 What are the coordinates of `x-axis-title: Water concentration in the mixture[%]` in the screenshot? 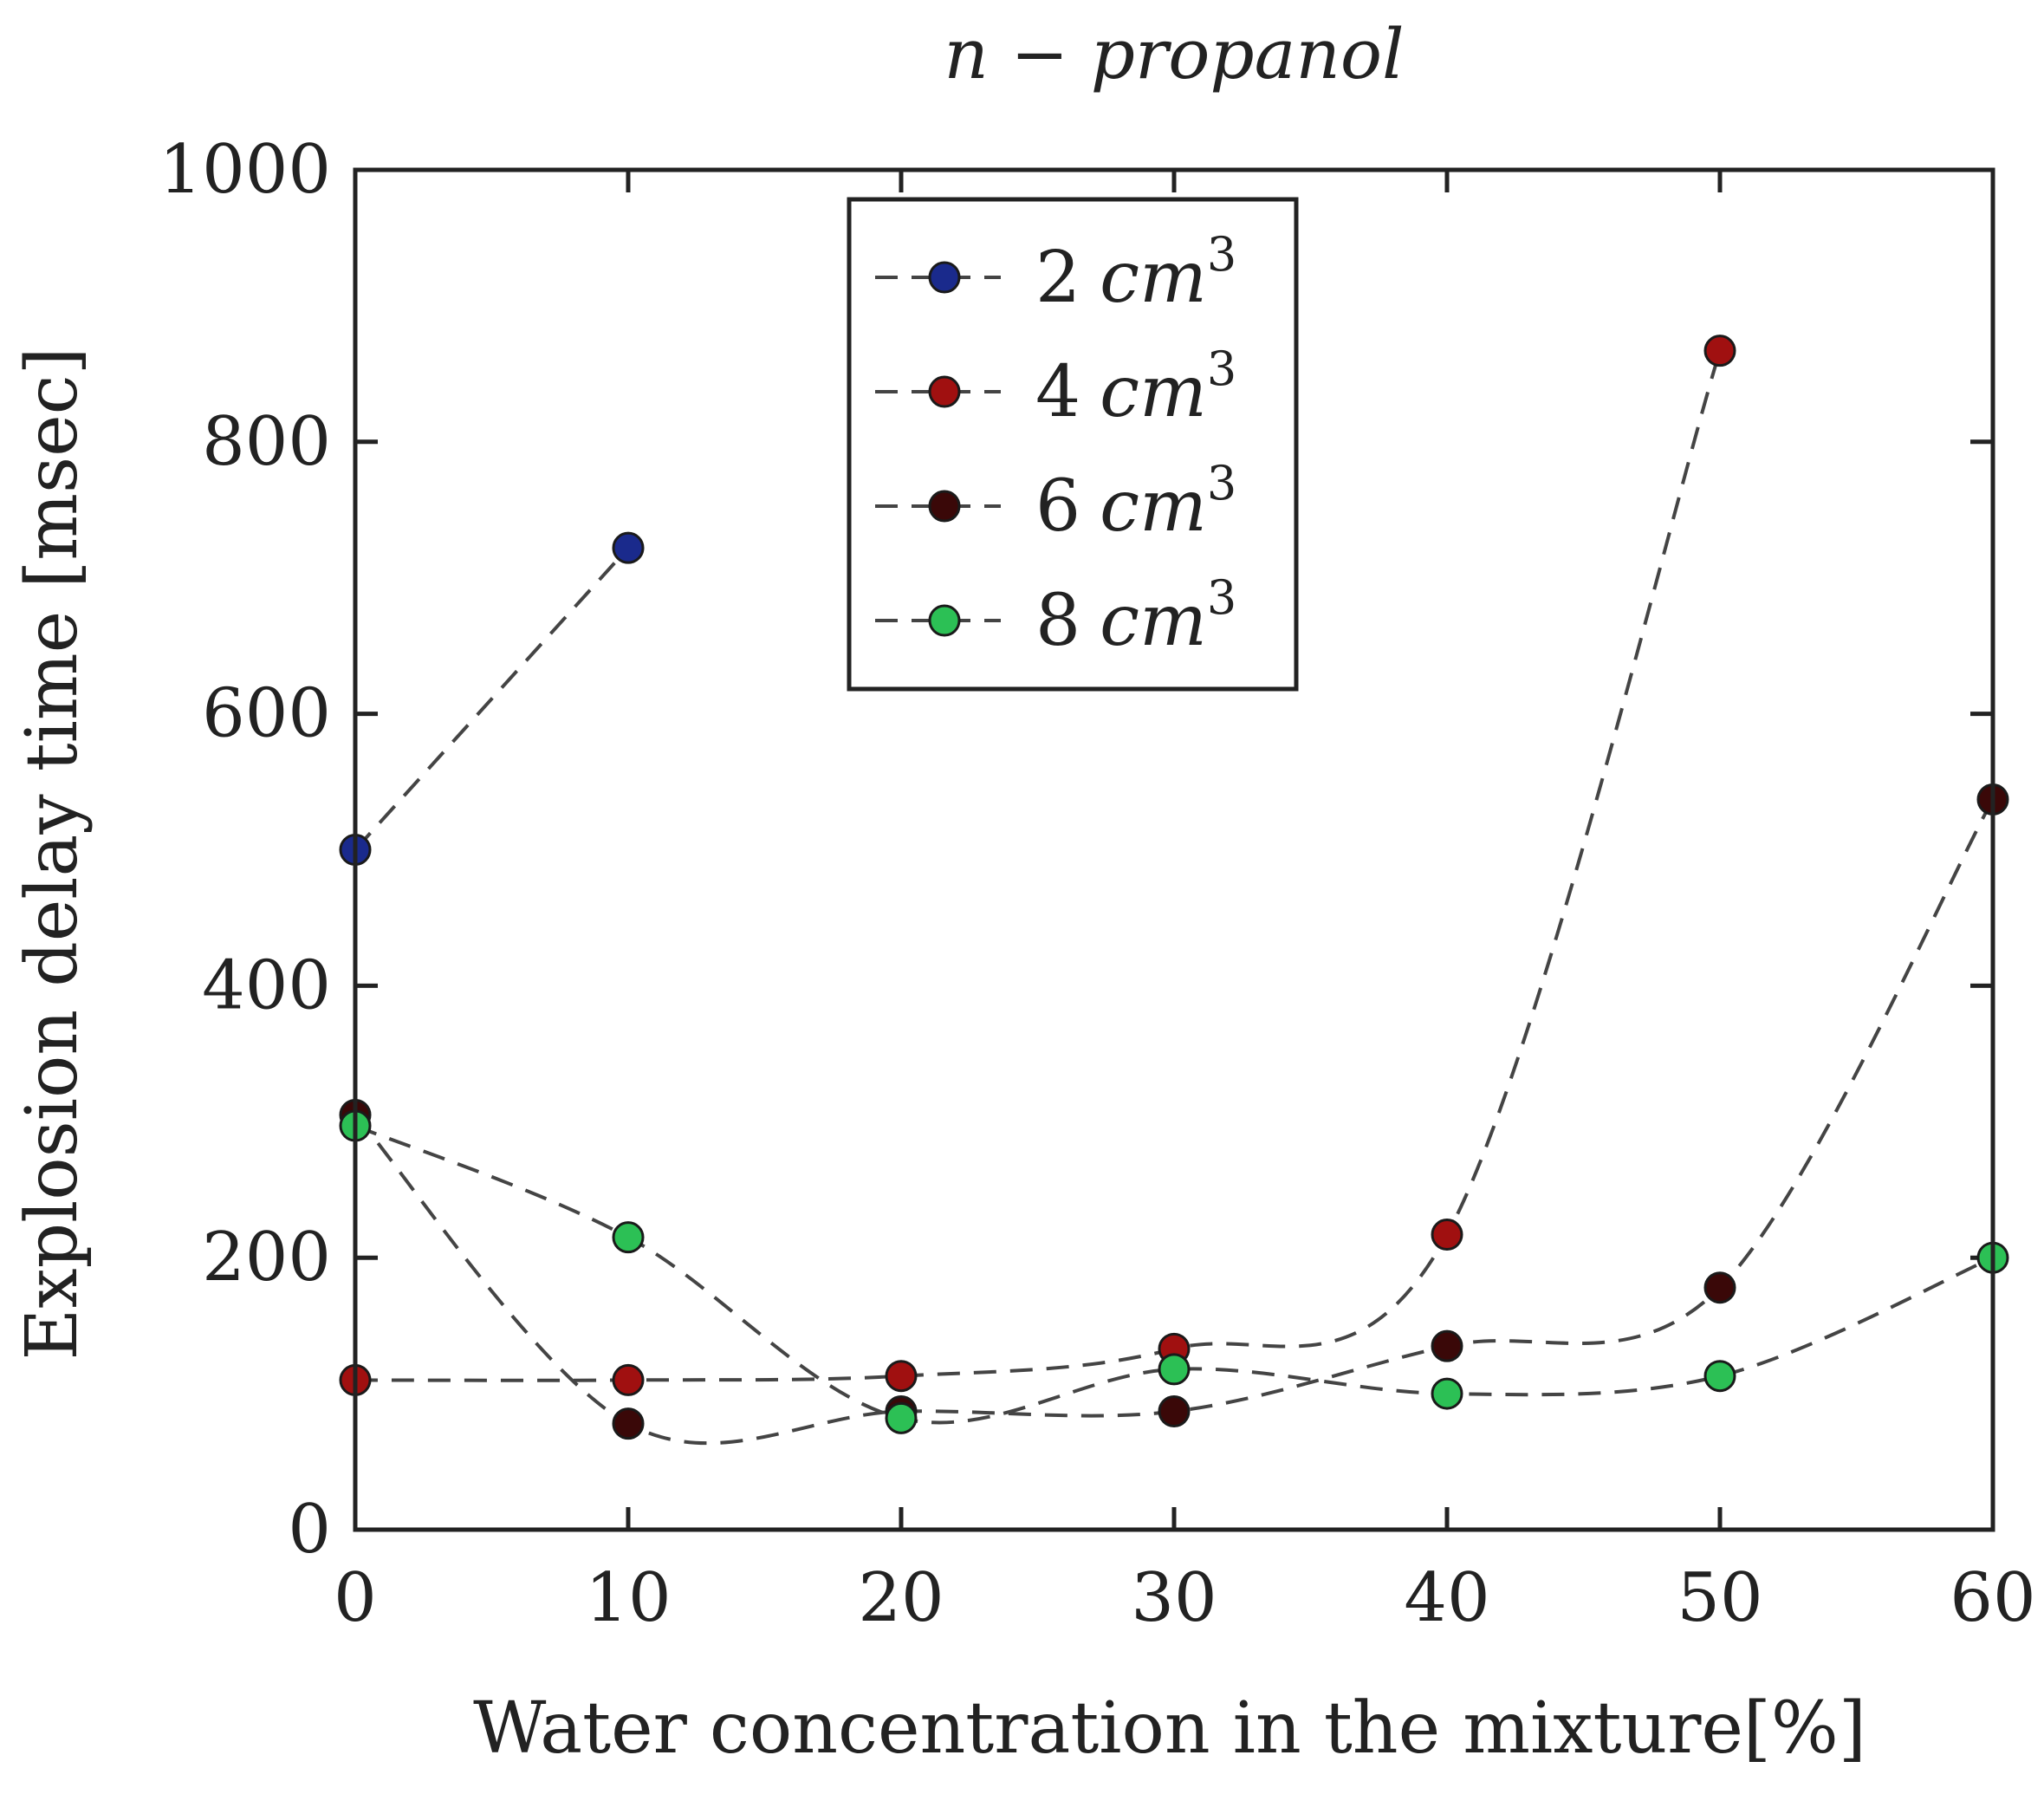 It's located at (1169, 1728).